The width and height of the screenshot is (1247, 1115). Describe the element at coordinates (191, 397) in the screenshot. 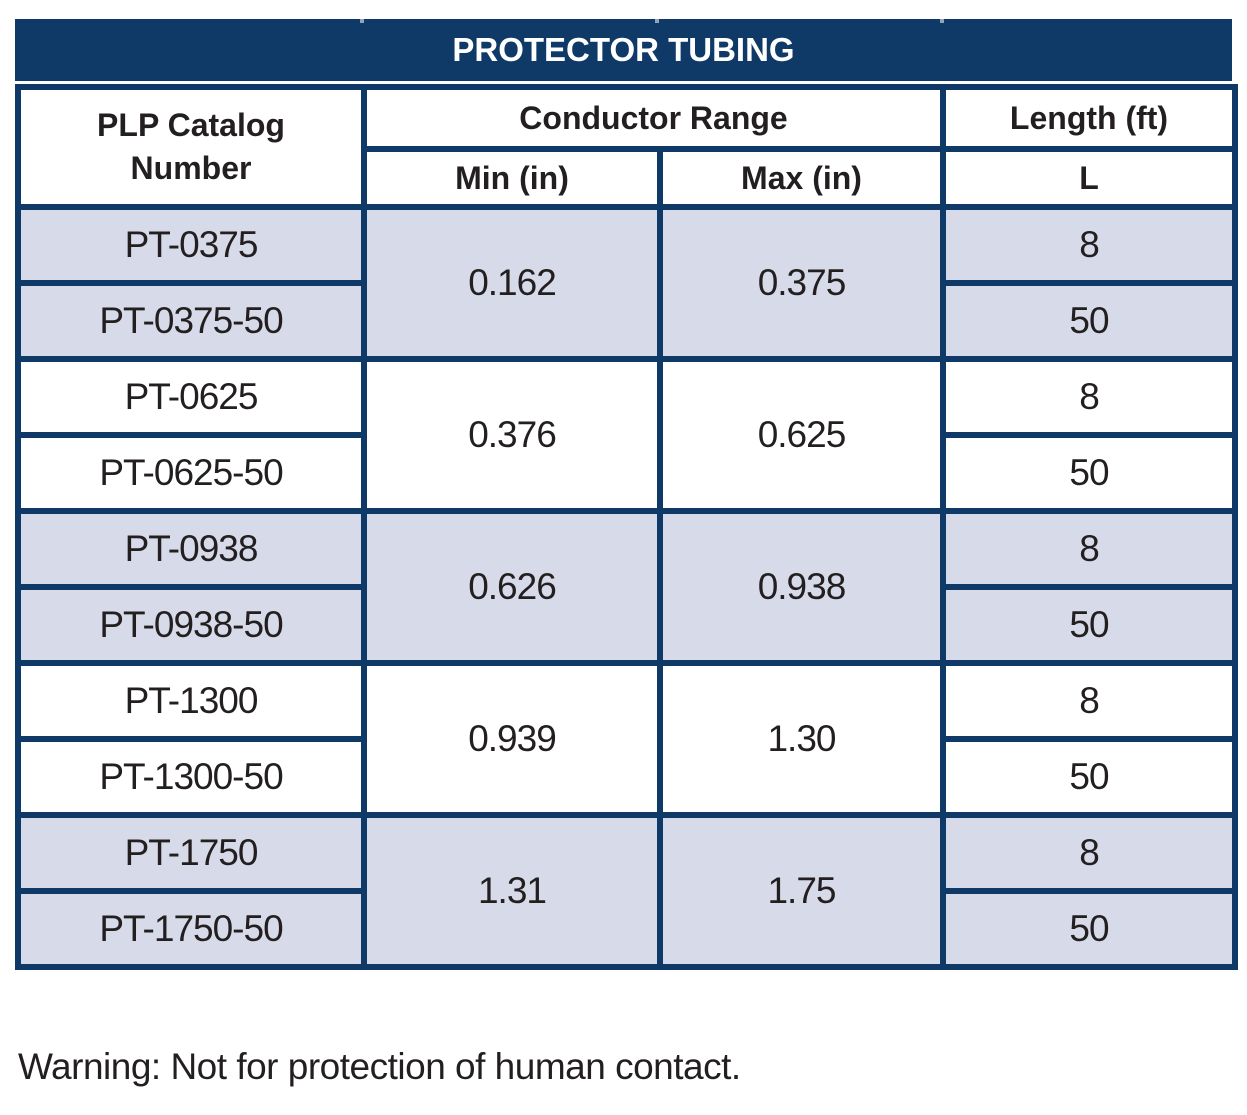

I see `catalog-cell: PT-0625` at that location.